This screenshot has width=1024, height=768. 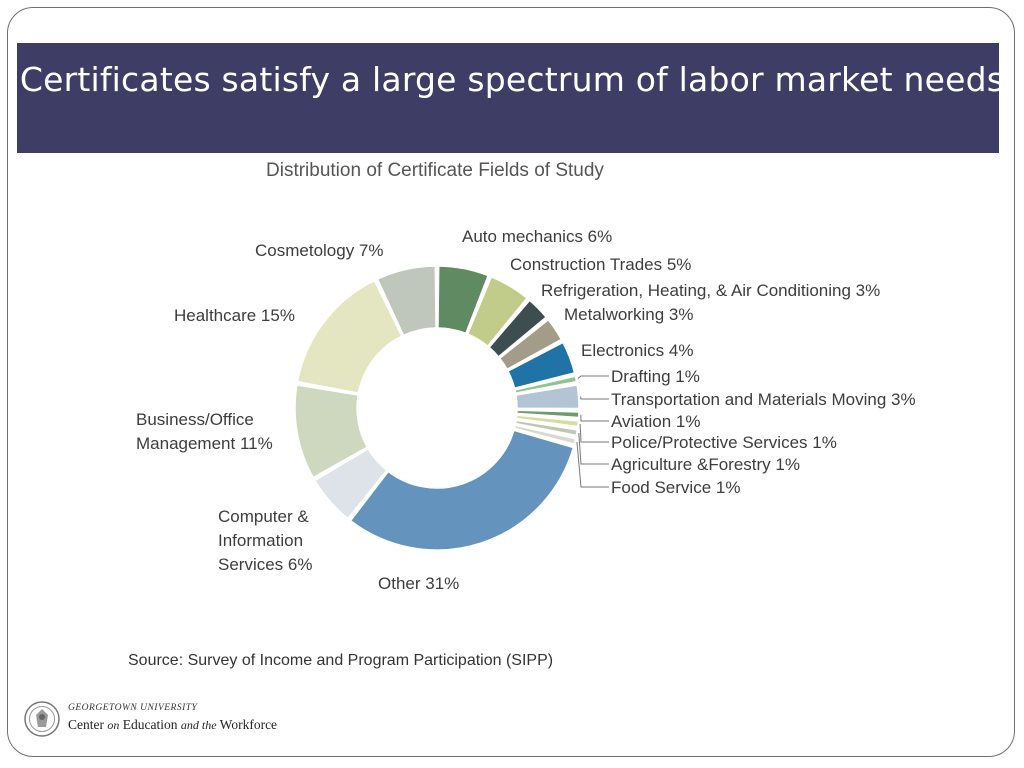 What do you see at coordinates (628, 314) in the screenshot?
I see `slice-label: Metalworking 3%` at bounding box center [628, 314].